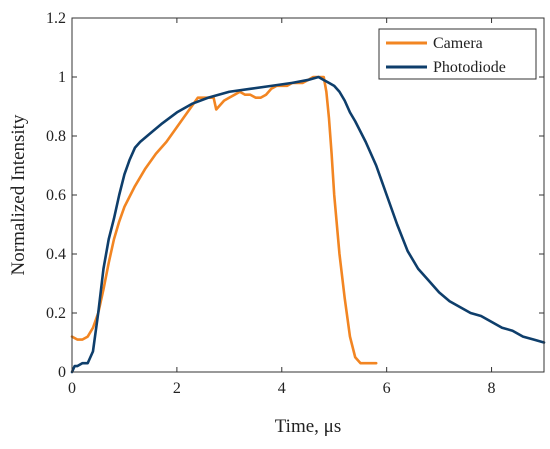 The height and width of the screenshot is (449, 550). I want to click on legend-label-photodiode: Photodiode, so click(469, 67).